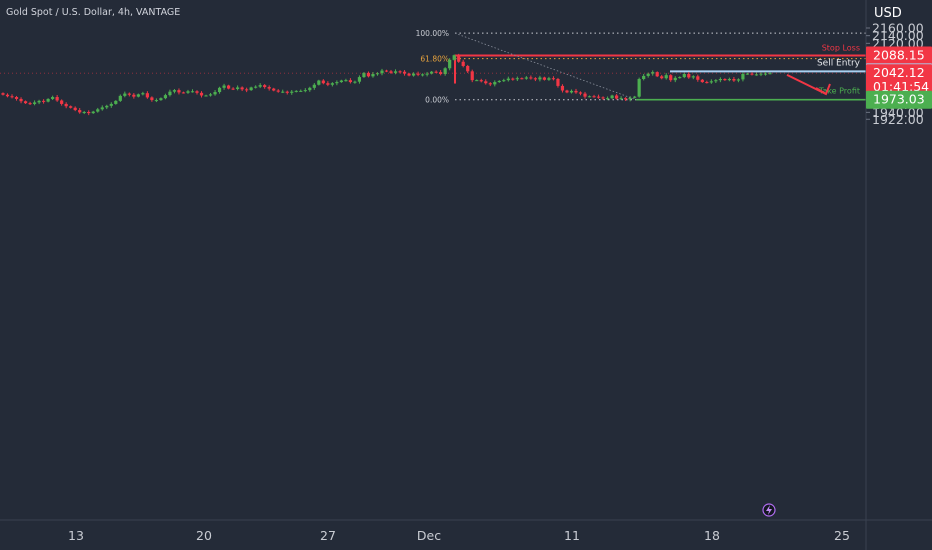  I want to click on y-tick-label: 1922.00, so click(898, 119).